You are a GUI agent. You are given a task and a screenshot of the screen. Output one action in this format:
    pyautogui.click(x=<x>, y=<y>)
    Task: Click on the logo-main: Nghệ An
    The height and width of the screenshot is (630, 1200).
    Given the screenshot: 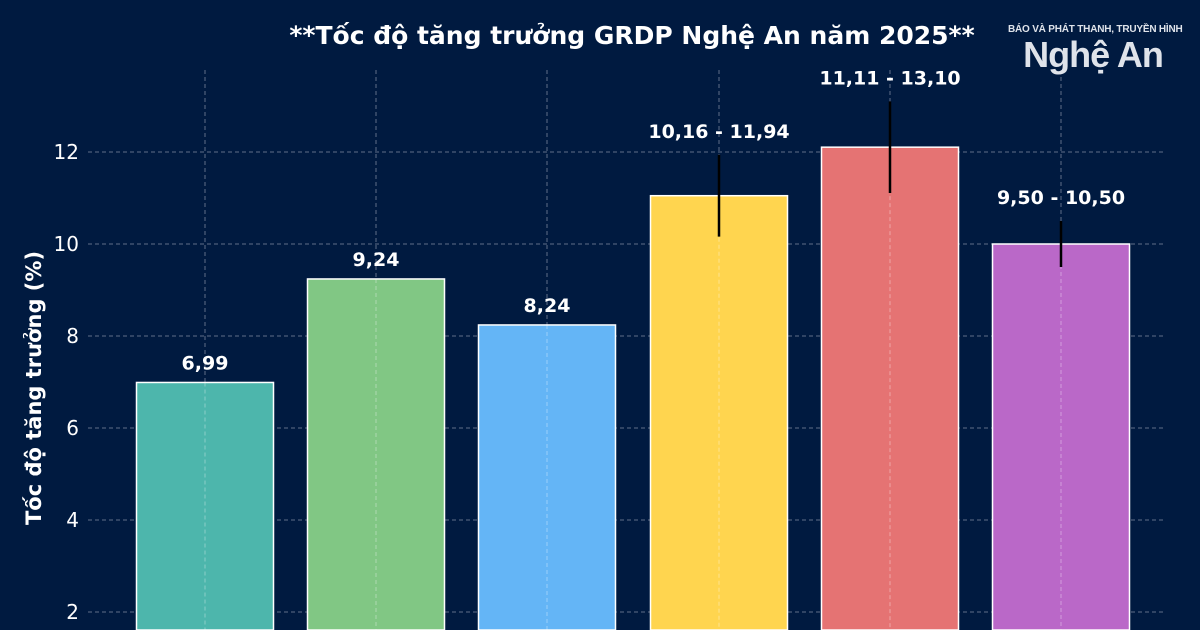 What is the action you would take?
    pyautogui.click(x=1093, y=54)
    